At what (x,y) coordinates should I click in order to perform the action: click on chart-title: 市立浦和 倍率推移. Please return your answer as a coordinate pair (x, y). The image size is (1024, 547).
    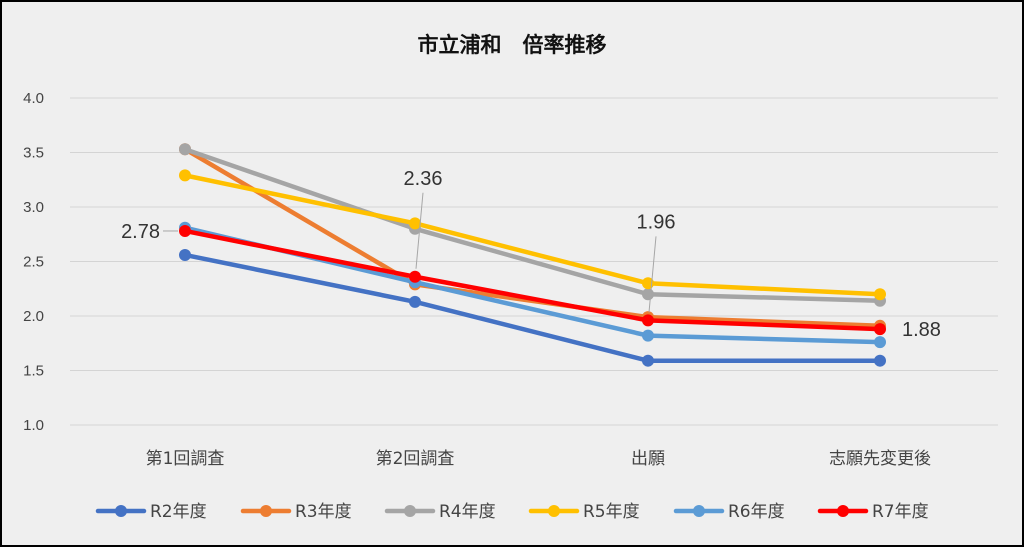
    Looking at the image, I should click on (512, 45).